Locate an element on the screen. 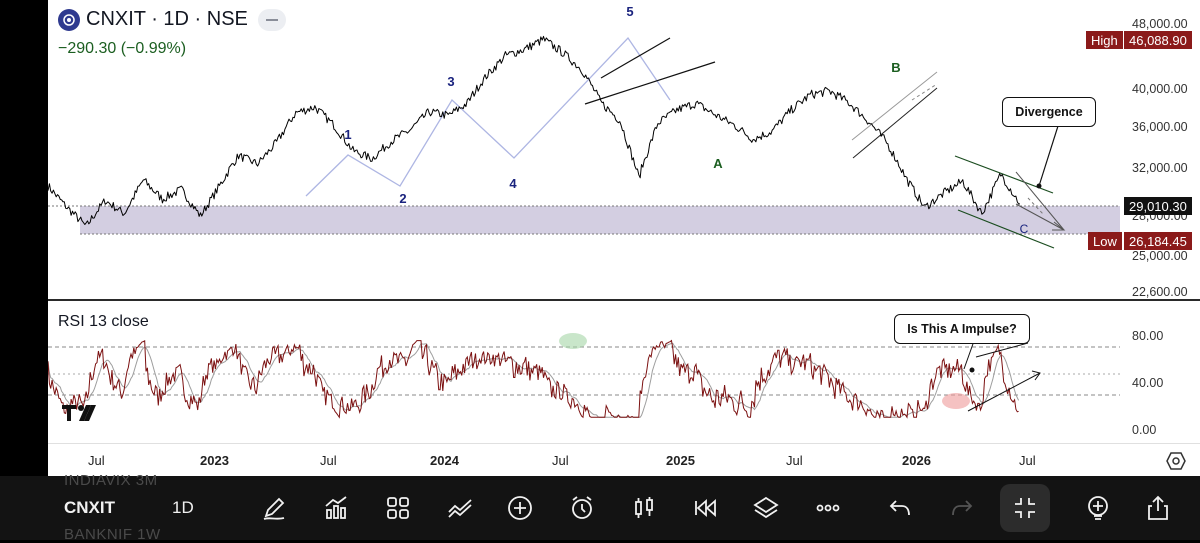  rsi-ma-line is located at coordinates (534, 380).